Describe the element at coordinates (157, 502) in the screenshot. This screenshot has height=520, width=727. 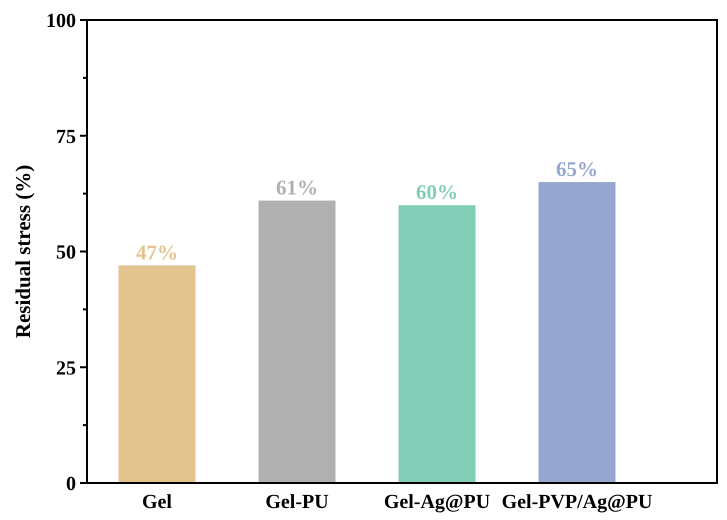
I see `x-tick-label: Gel` at that location.